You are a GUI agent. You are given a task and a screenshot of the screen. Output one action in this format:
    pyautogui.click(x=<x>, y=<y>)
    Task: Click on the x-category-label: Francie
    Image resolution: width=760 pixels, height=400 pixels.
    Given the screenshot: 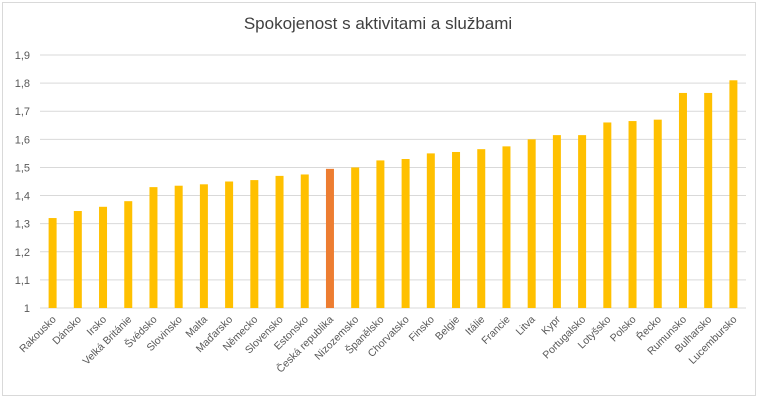 What is the action you would take?
    pyautogui.click(x=495, y=330)
    